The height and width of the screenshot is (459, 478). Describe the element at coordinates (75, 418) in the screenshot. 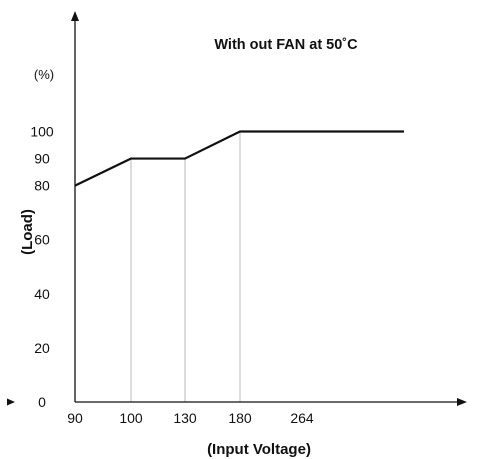

I see `x-tick-label-90: 90` at that location.